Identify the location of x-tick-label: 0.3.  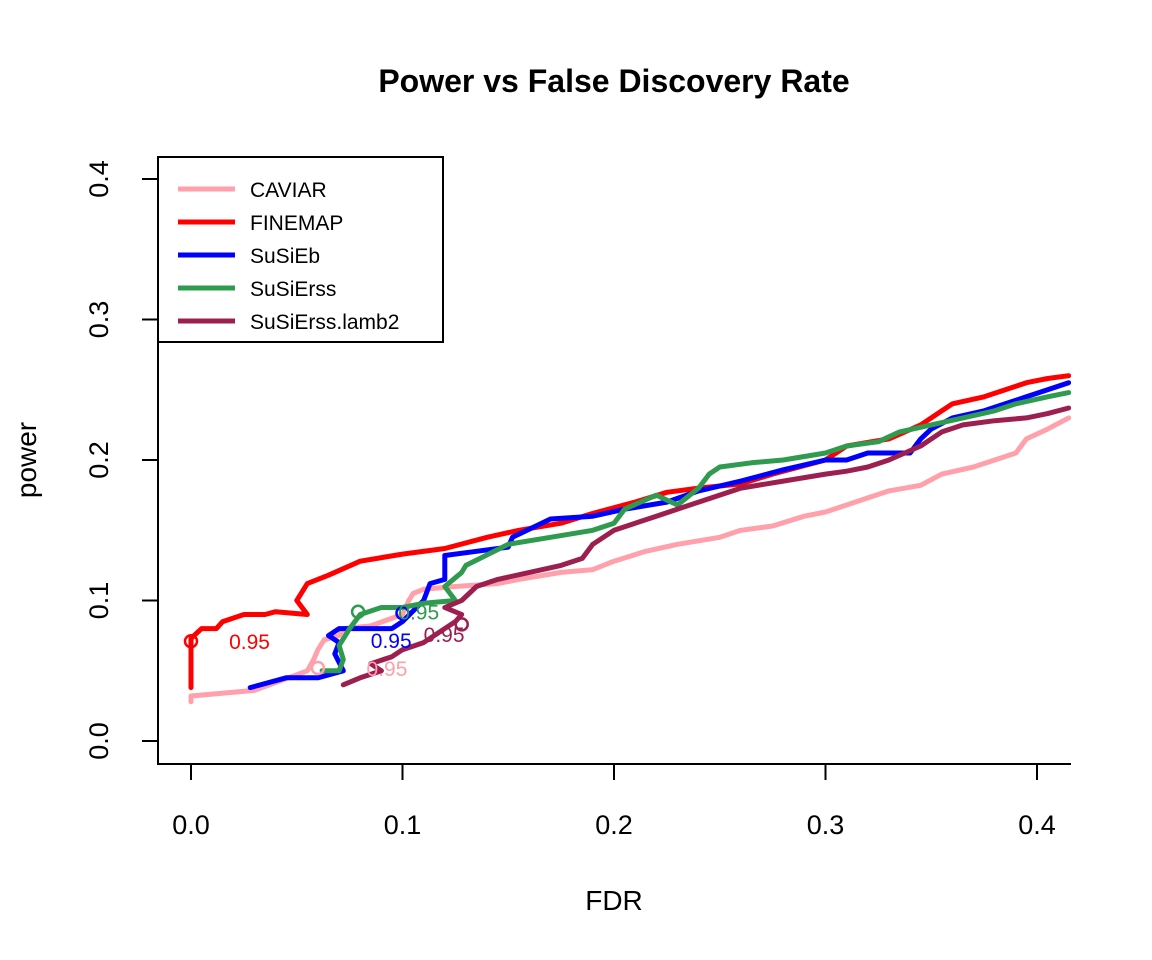
(826, 825).